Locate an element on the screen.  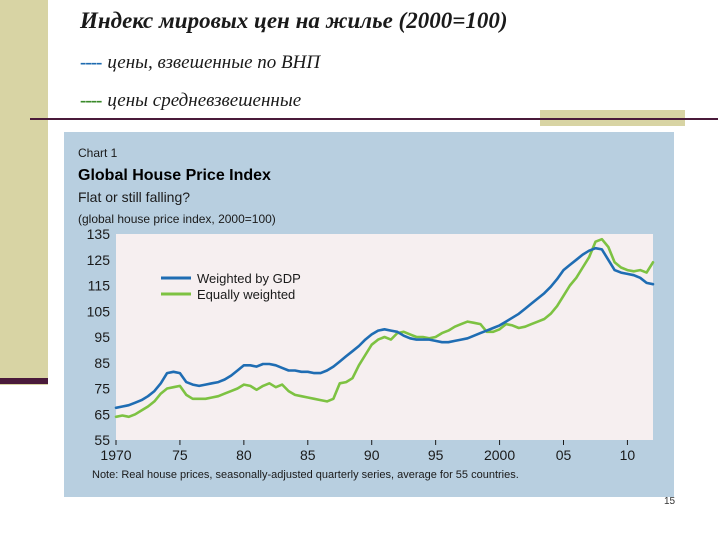
x-tick-label: 80 is located at coordinates (244, 455).